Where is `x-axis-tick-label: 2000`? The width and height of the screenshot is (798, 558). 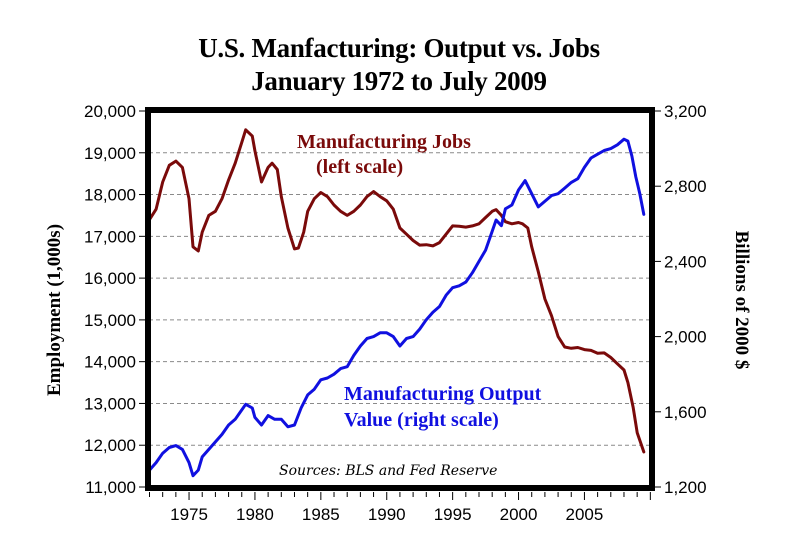
x-axis-tick-label: 2000 is located at coordinates (519, 514).